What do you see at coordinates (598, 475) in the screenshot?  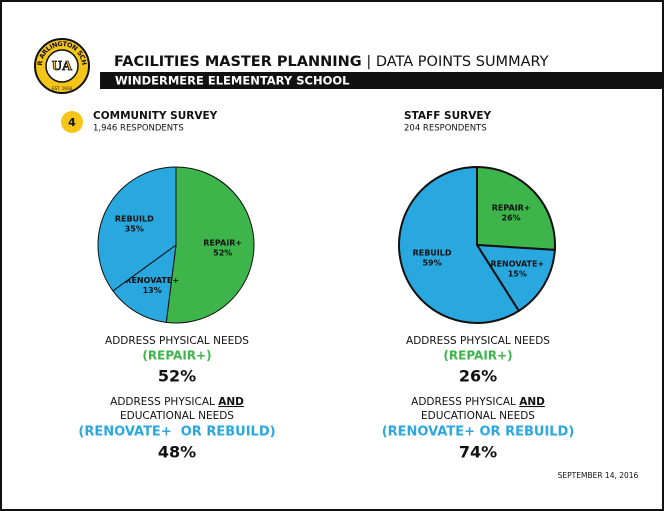 I see `date: SEPTEMBER 14, 2016` at bounding box center [598, 475].